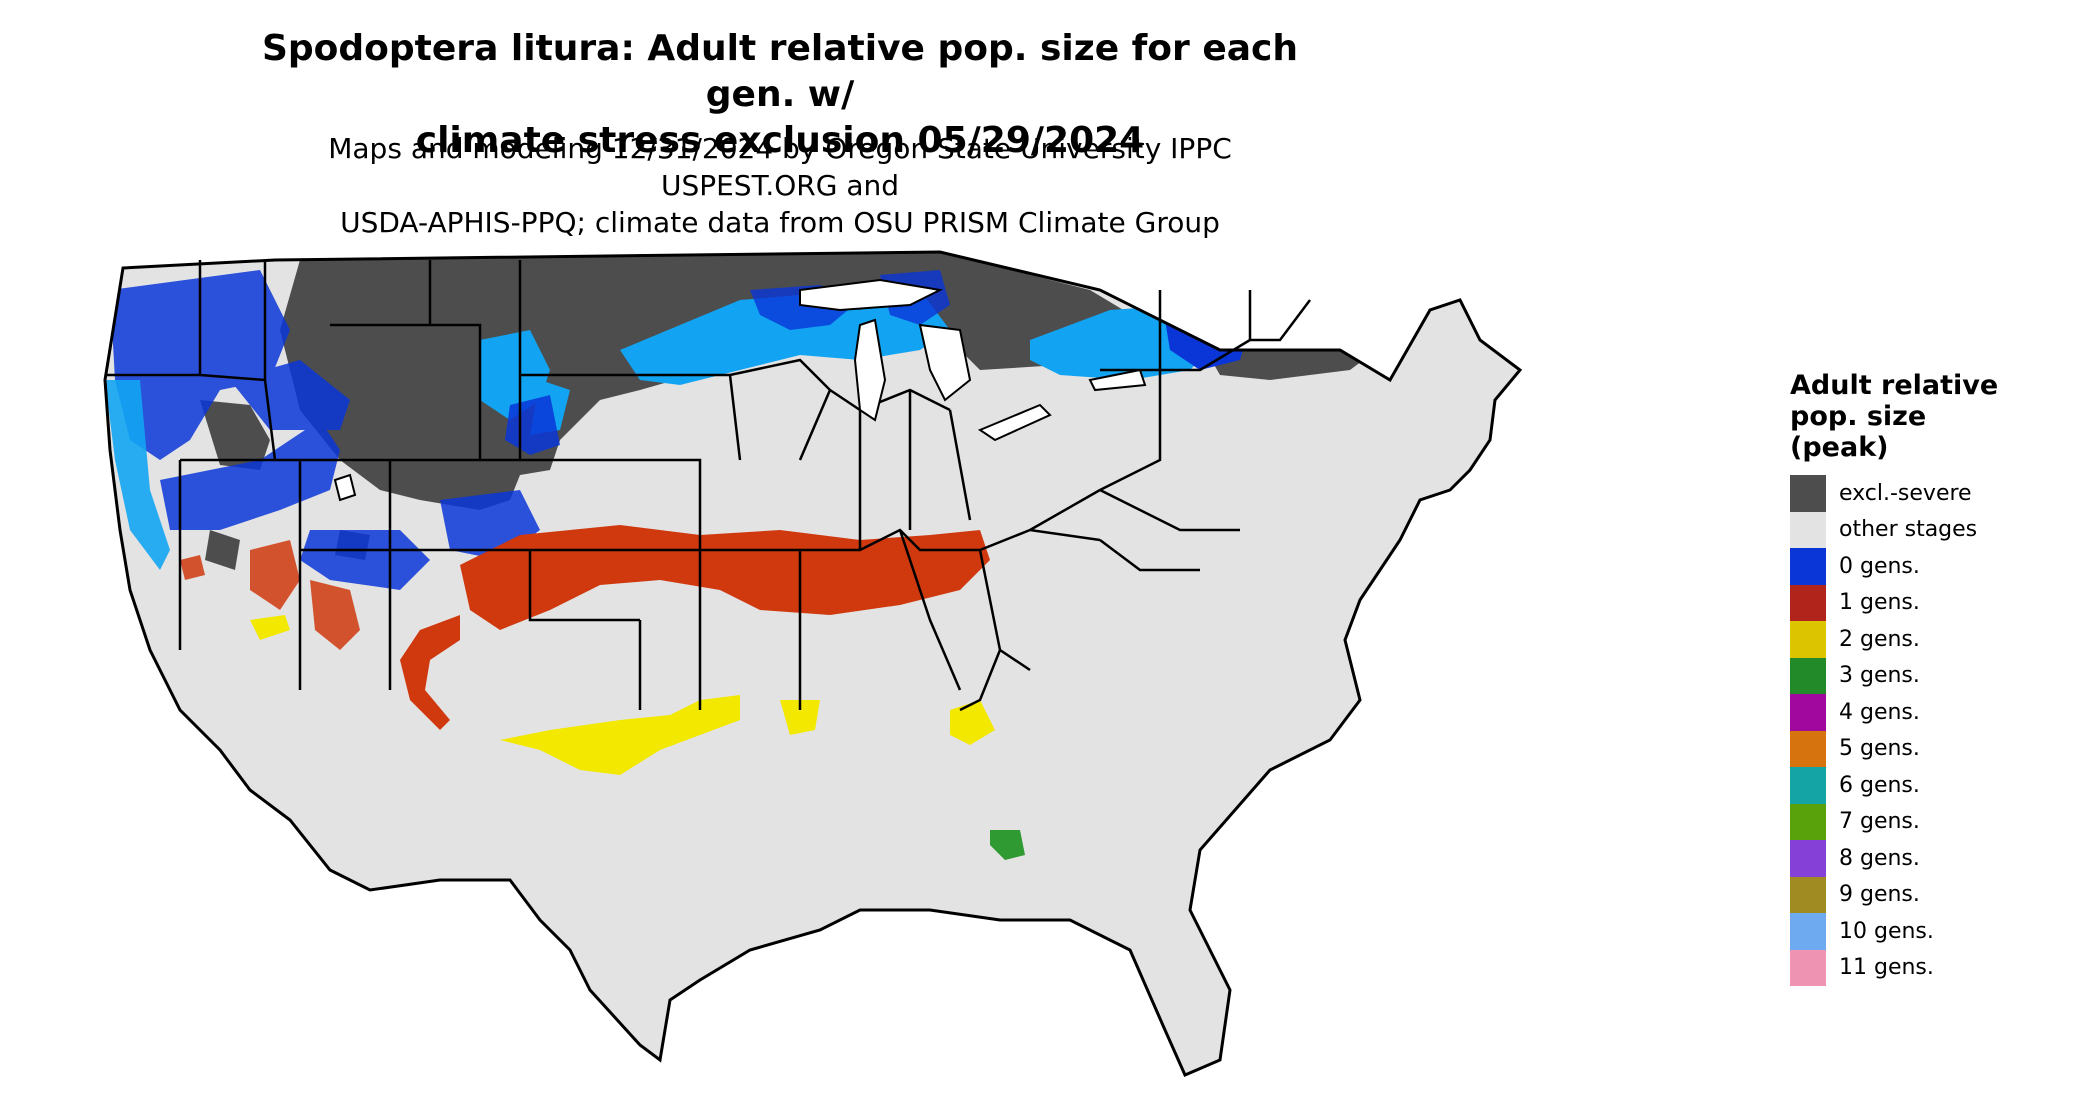 The width and height of the screenshot is (2100, 1116). I want to click on gen0-cascade-band, so click(137, 475).